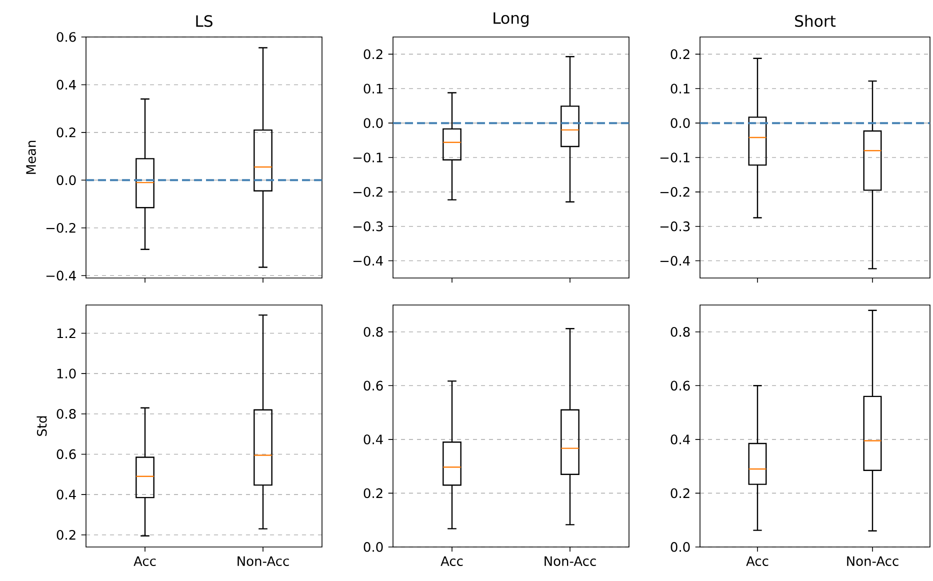 Image resolution: width=933 pixels, height=581 pixels. I want to click on y-axis-title: Std, so click(41, 426).